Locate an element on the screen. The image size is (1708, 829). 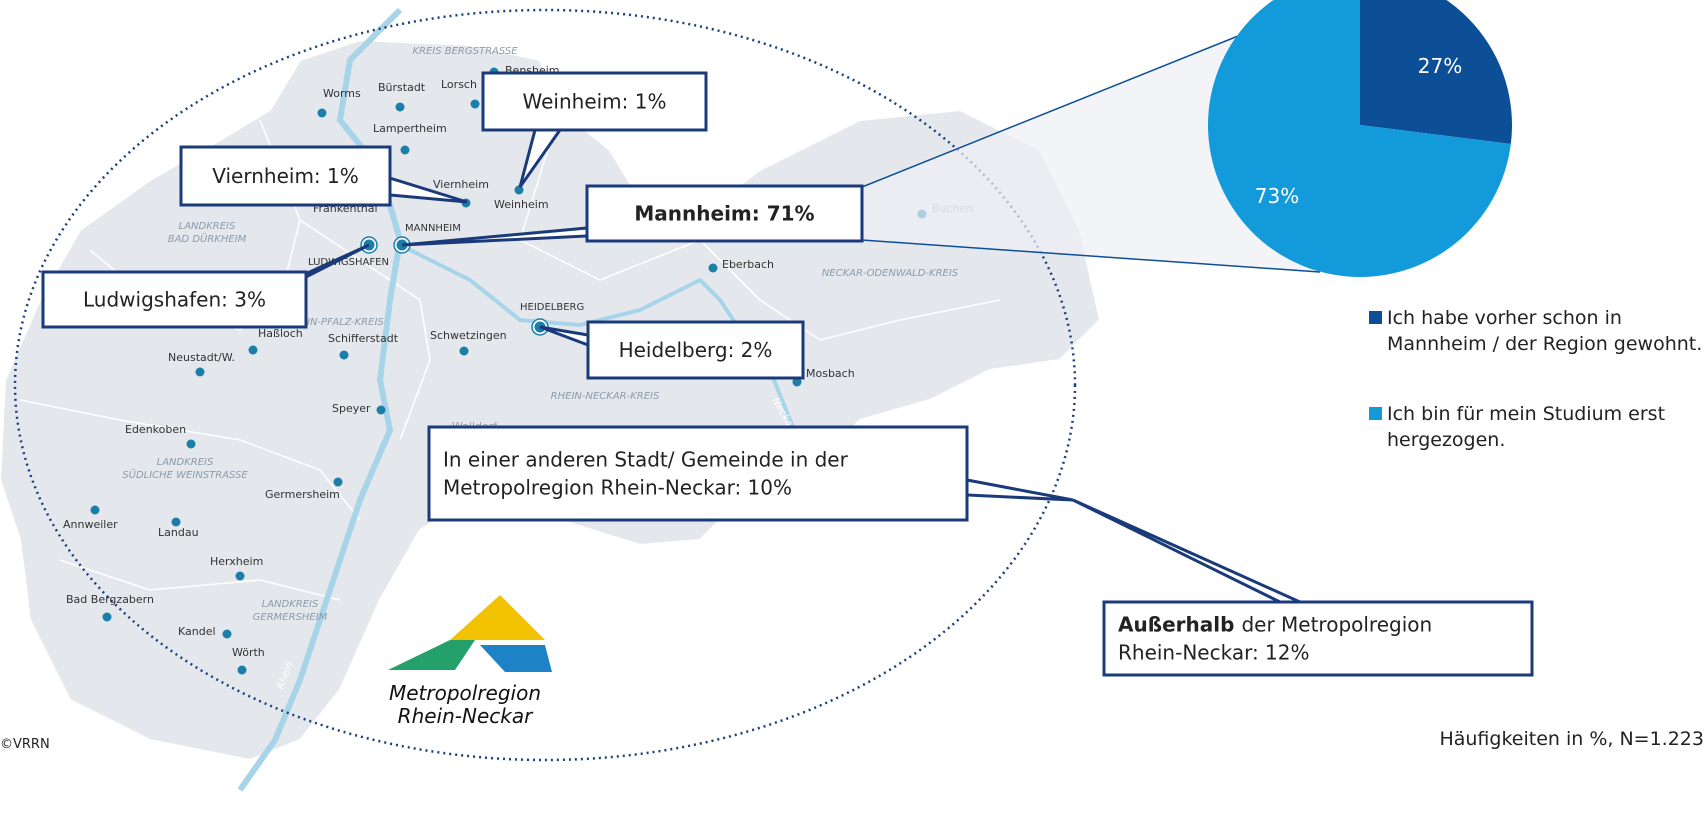
slice-label: 73% is located at coordinates (1277, 196).